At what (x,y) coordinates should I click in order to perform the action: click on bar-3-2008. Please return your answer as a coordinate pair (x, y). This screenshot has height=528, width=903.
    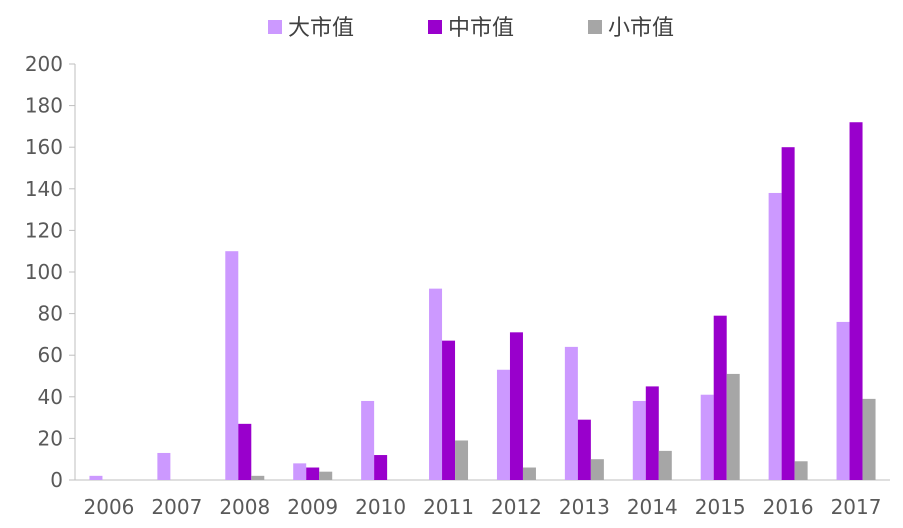
    Looking at the image, I should click on (258, 477).